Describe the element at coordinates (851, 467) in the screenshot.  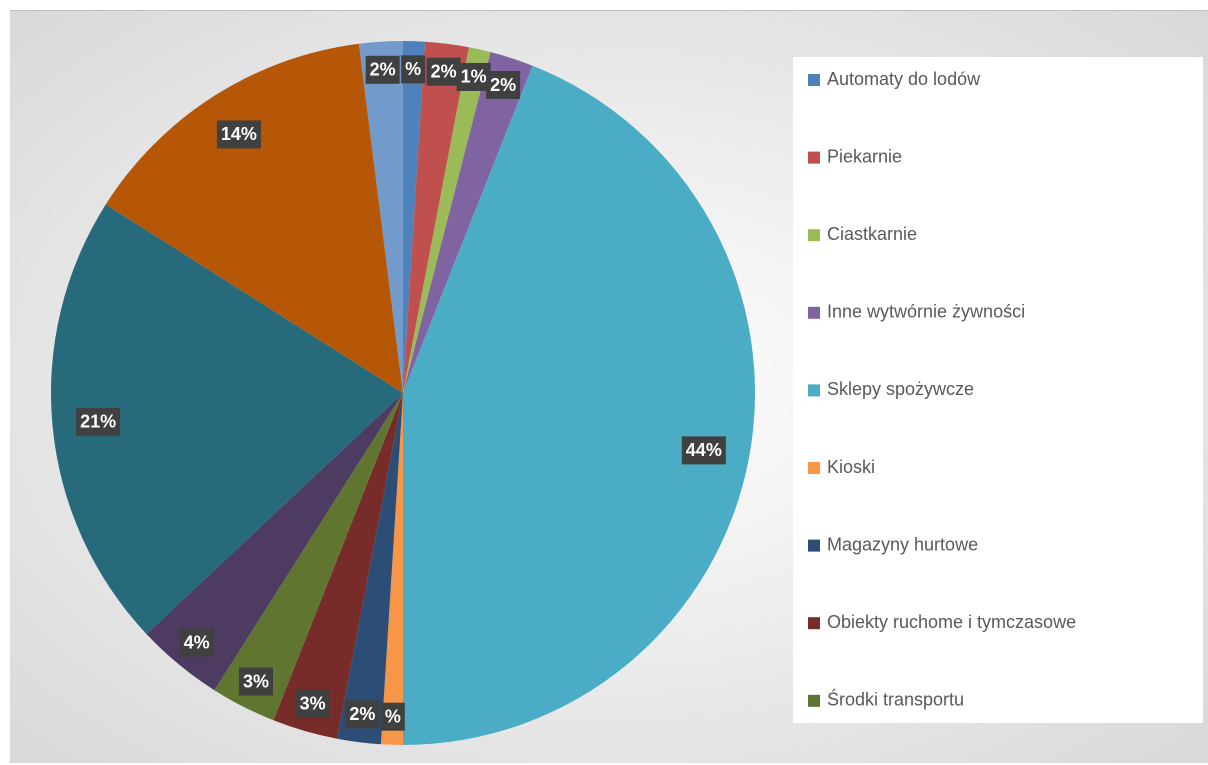
I see `legend-label: Kioski` at that location.